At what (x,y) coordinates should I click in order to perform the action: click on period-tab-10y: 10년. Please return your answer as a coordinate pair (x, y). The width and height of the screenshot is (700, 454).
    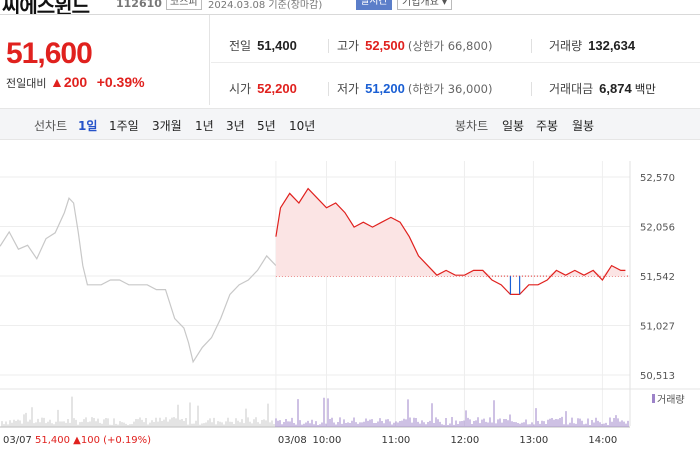
    Looking at the image, I should click on (302, 126).